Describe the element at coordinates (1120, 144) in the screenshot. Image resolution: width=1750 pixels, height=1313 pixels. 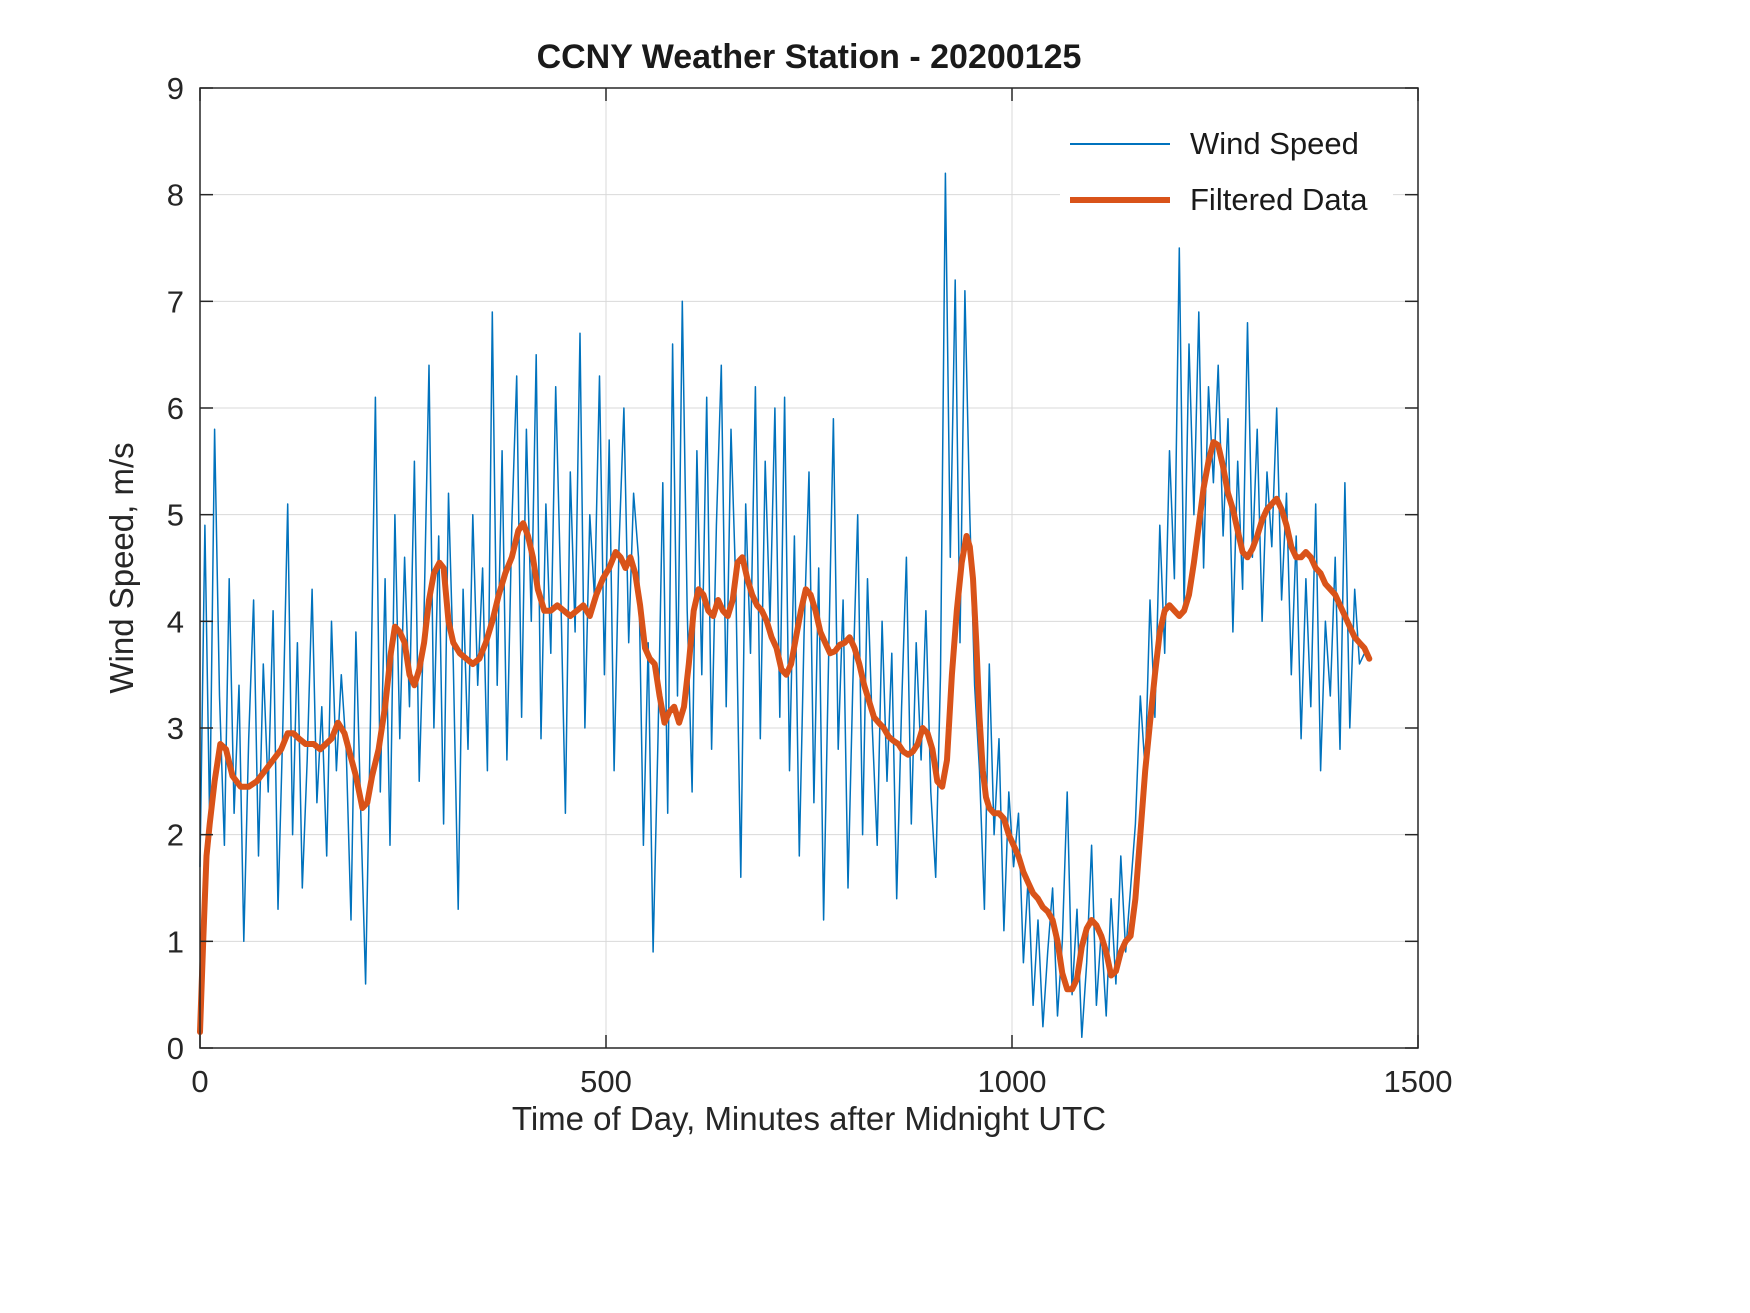
I see `wind-speed-line-swatch` at that location.